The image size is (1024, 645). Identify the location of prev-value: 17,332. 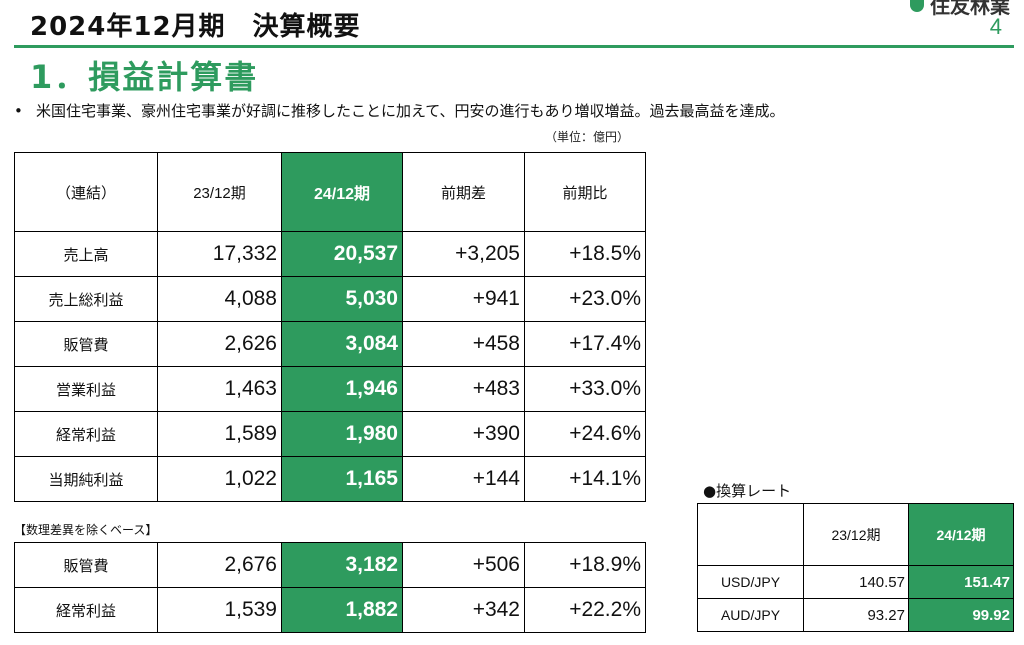
(219, 254).